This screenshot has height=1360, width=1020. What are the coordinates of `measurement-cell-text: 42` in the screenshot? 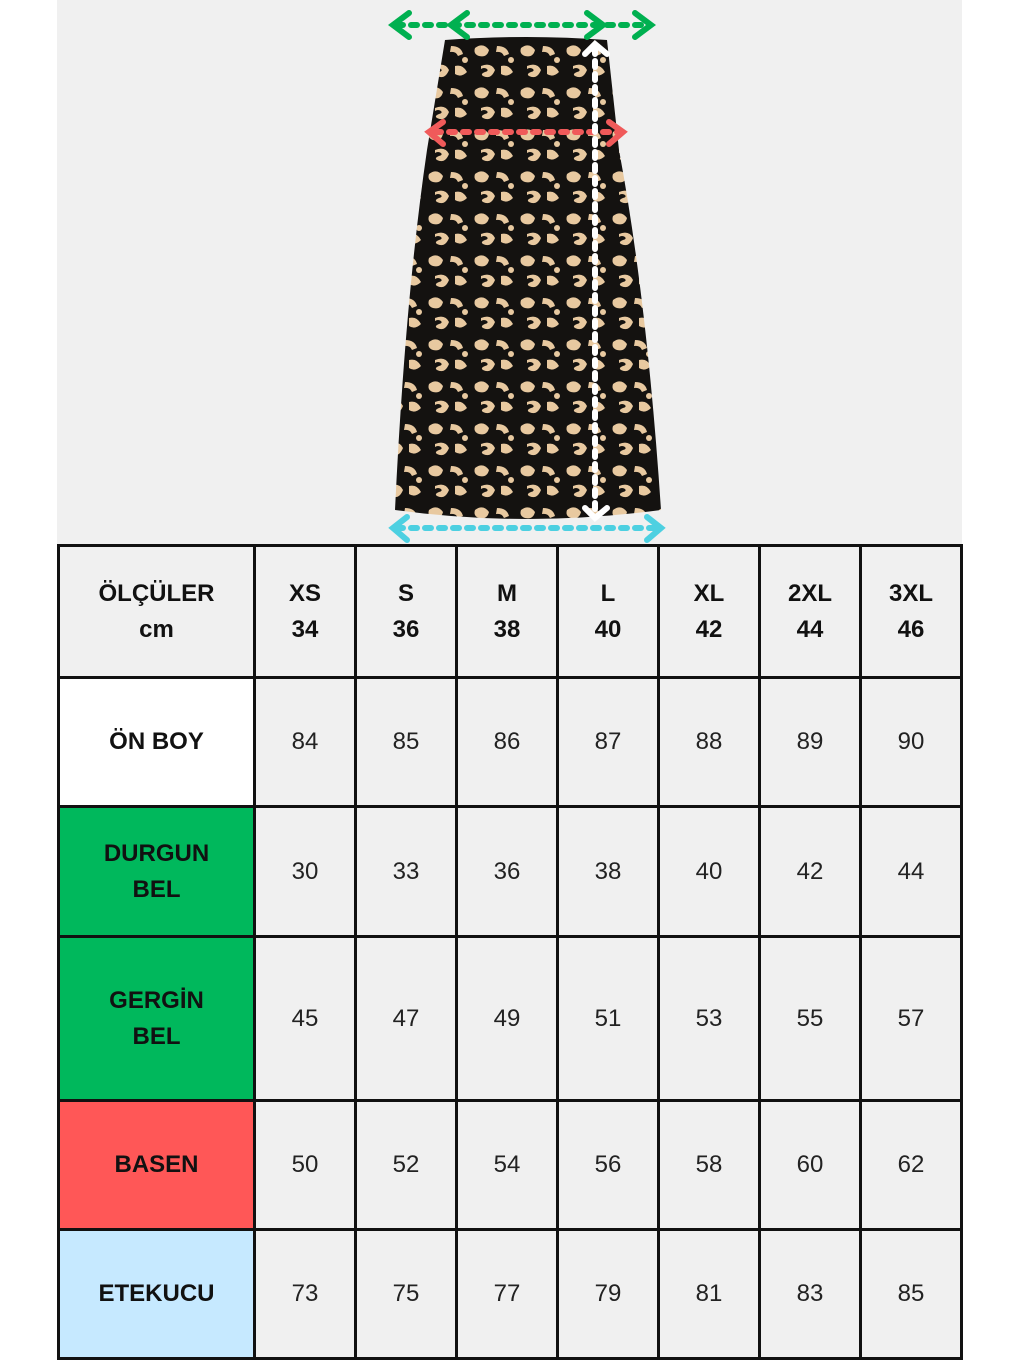 It's located at (810, 871).